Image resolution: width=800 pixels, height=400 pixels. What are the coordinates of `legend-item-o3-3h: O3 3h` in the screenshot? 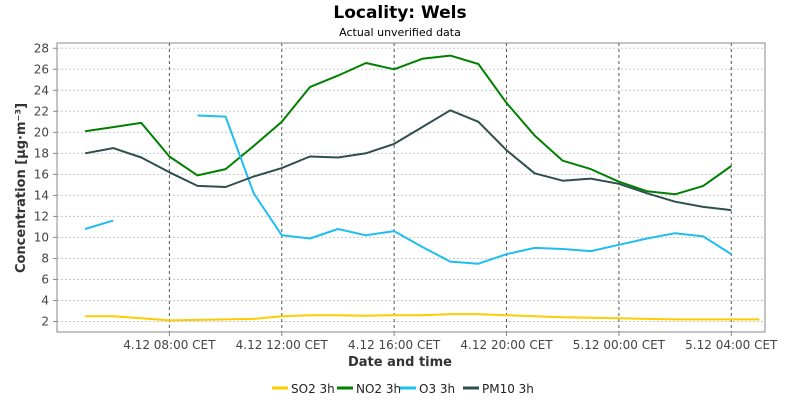 It's located at (427, 389).